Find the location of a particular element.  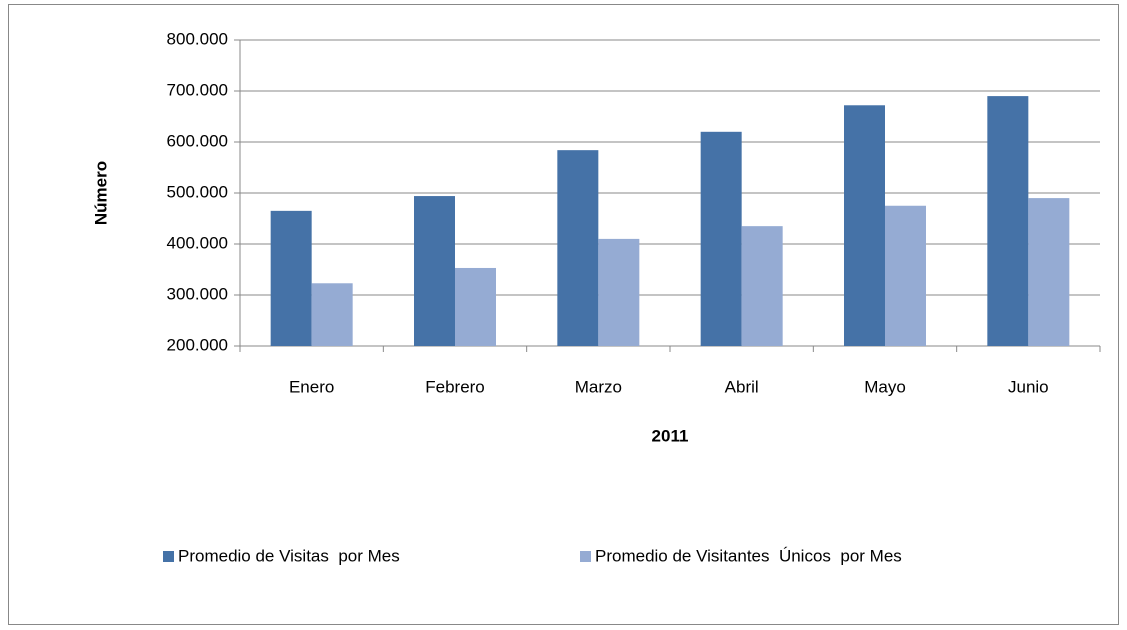

y-axis-title: Número is located at coordinates (100, 193).